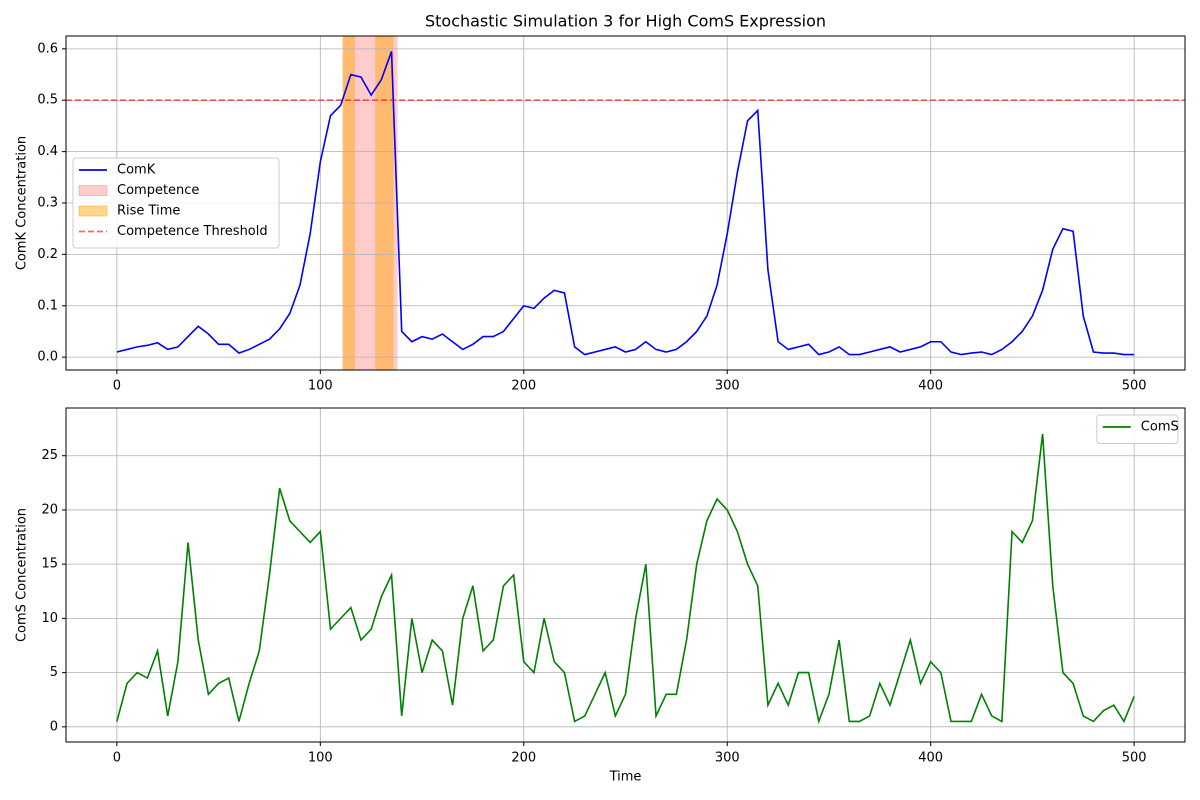 This screenshot has height=800, width=1200. Describe the element at coordinates (47, 100) in the screenshot. I see `y-tick-label: 0.5` at that location.